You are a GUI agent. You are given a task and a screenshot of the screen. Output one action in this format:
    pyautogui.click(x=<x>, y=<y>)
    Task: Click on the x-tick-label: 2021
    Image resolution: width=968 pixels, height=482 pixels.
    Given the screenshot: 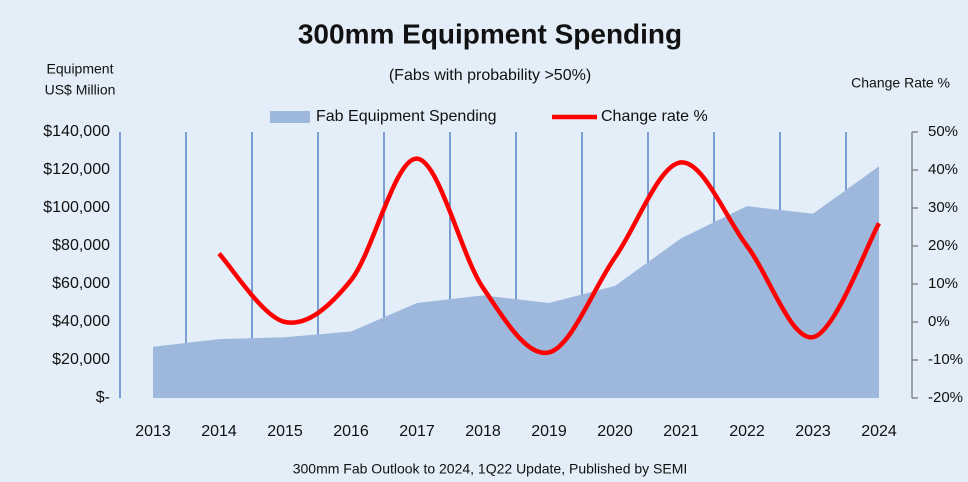 What is the action you would take?
    pyautogui.click(x=681, y=431)
    